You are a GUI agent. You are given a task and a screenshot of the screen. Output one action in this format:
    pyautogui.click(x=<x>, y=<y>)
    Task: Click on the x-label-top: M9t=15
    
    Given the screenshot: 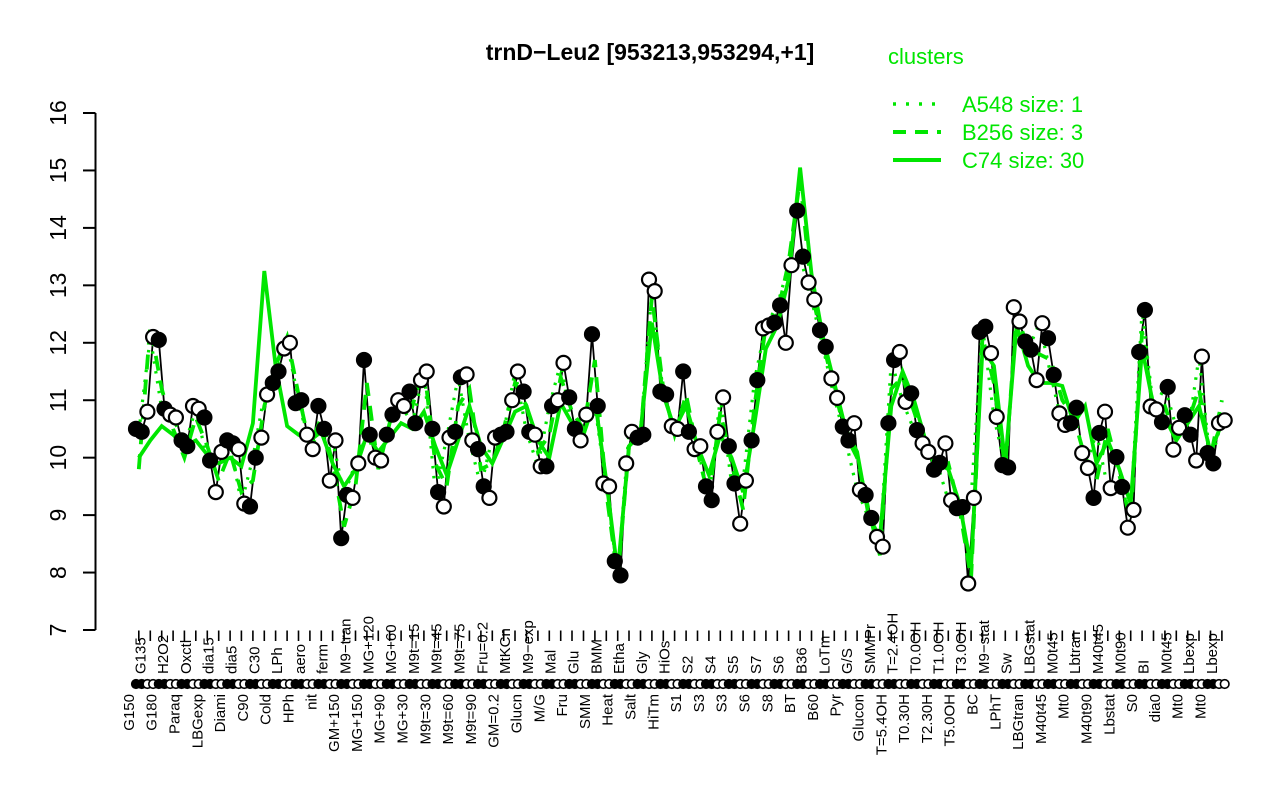 What is the action you would take?
    pyautogui.click(x=414, y=649)
    